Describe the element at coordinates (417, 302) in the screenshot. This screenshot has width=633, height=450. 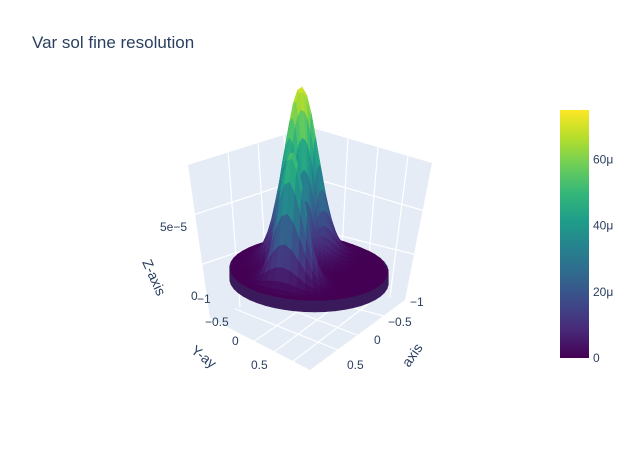
I see `x-tick-label: −1` at that location.